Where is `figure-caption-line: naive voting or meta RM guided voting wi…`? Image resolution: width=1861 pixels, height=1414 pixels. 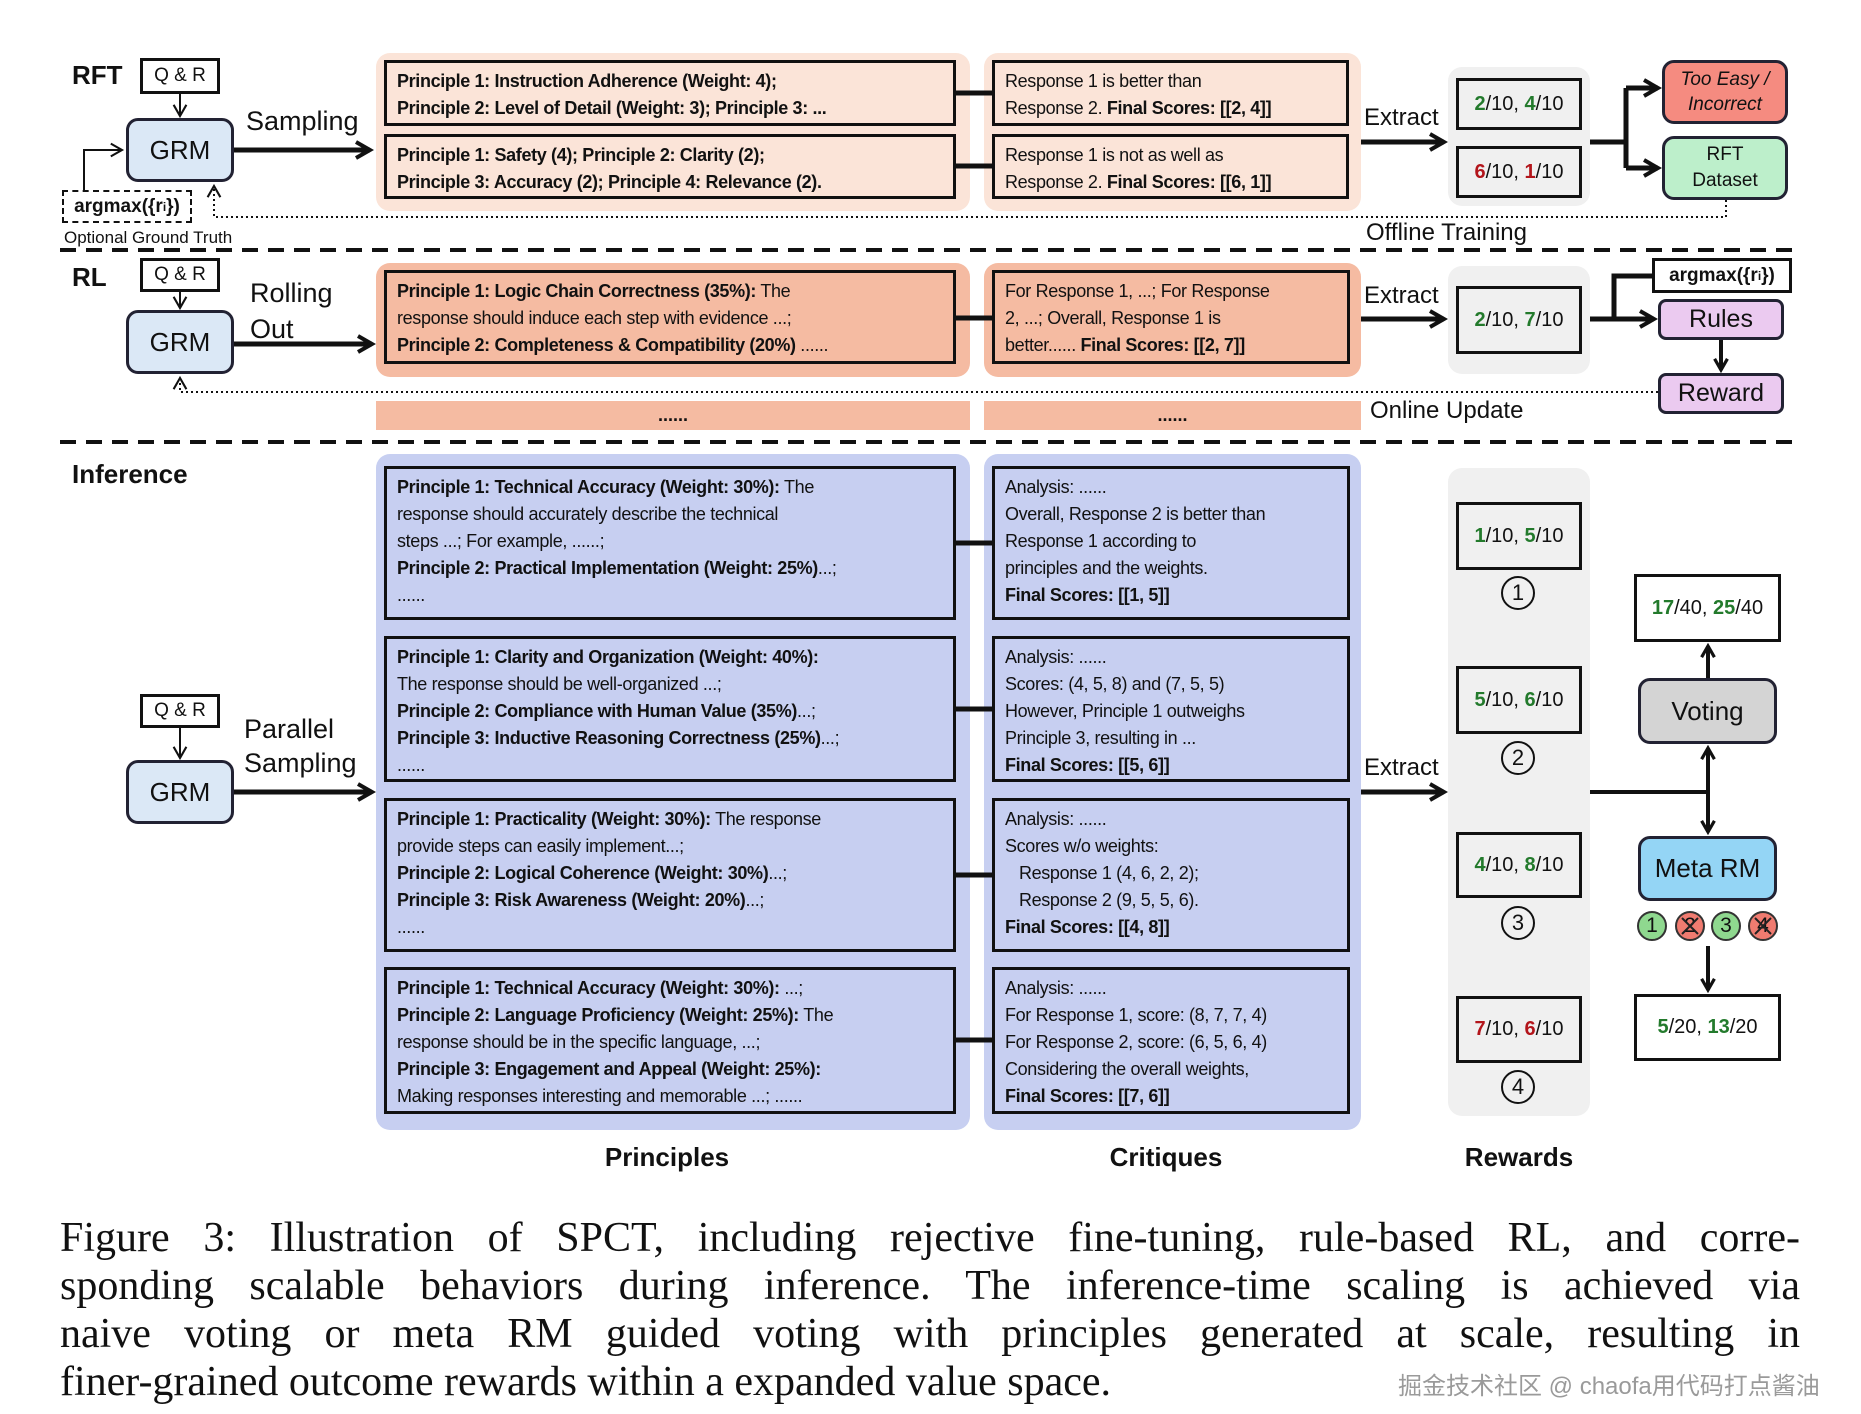 figure-caption-line: naive voting or meta RM guided voting wi… is located at coordinates (930, 1334).